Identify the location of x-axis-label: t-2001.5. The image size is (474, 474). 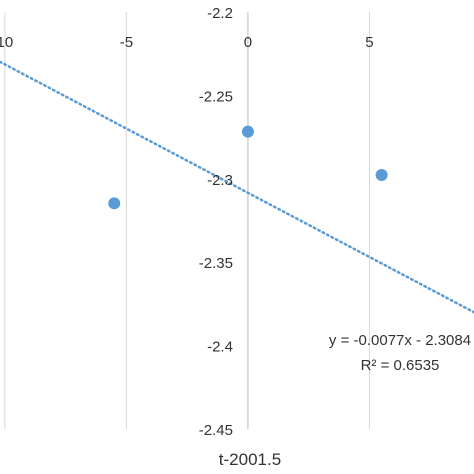
(250, 459).